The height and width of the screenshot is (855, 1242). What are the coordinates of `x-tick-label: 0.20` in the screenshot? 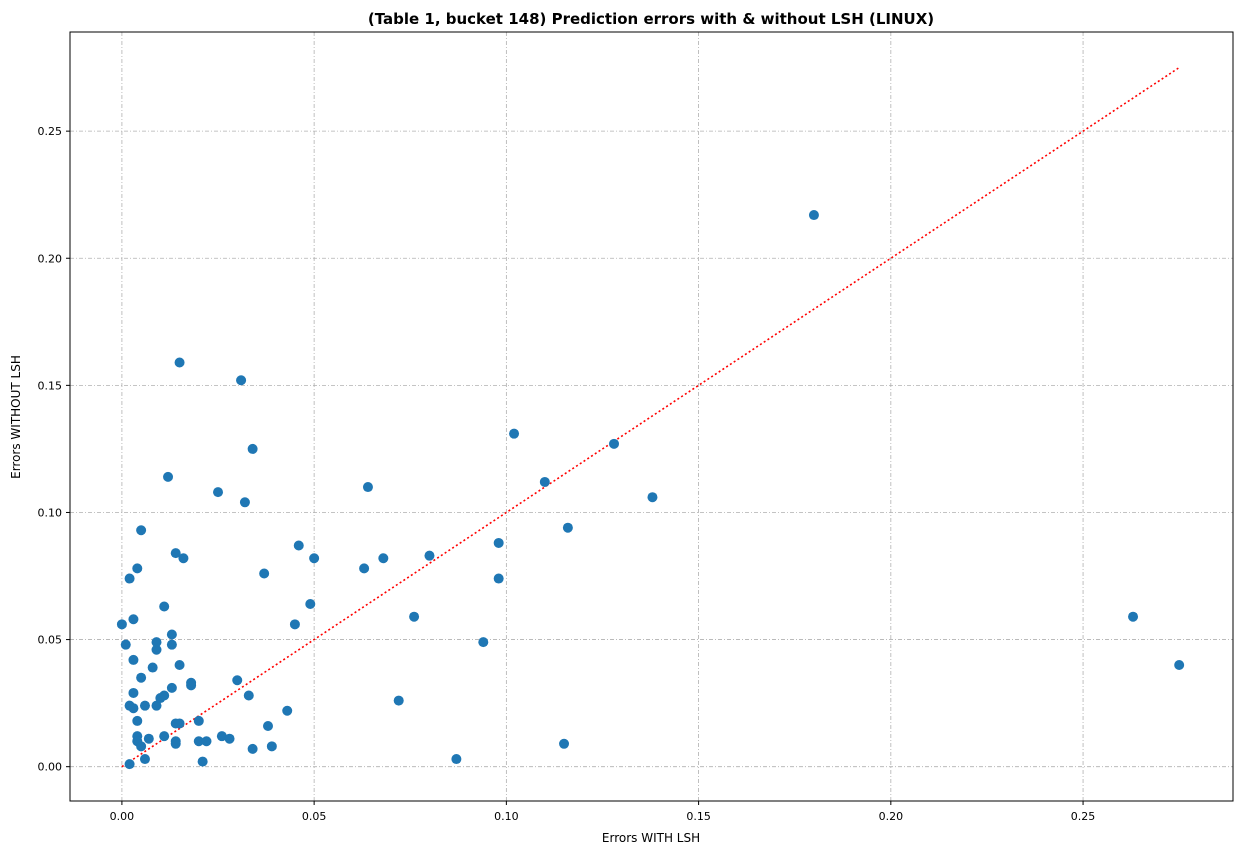 It's located at (891, 816).